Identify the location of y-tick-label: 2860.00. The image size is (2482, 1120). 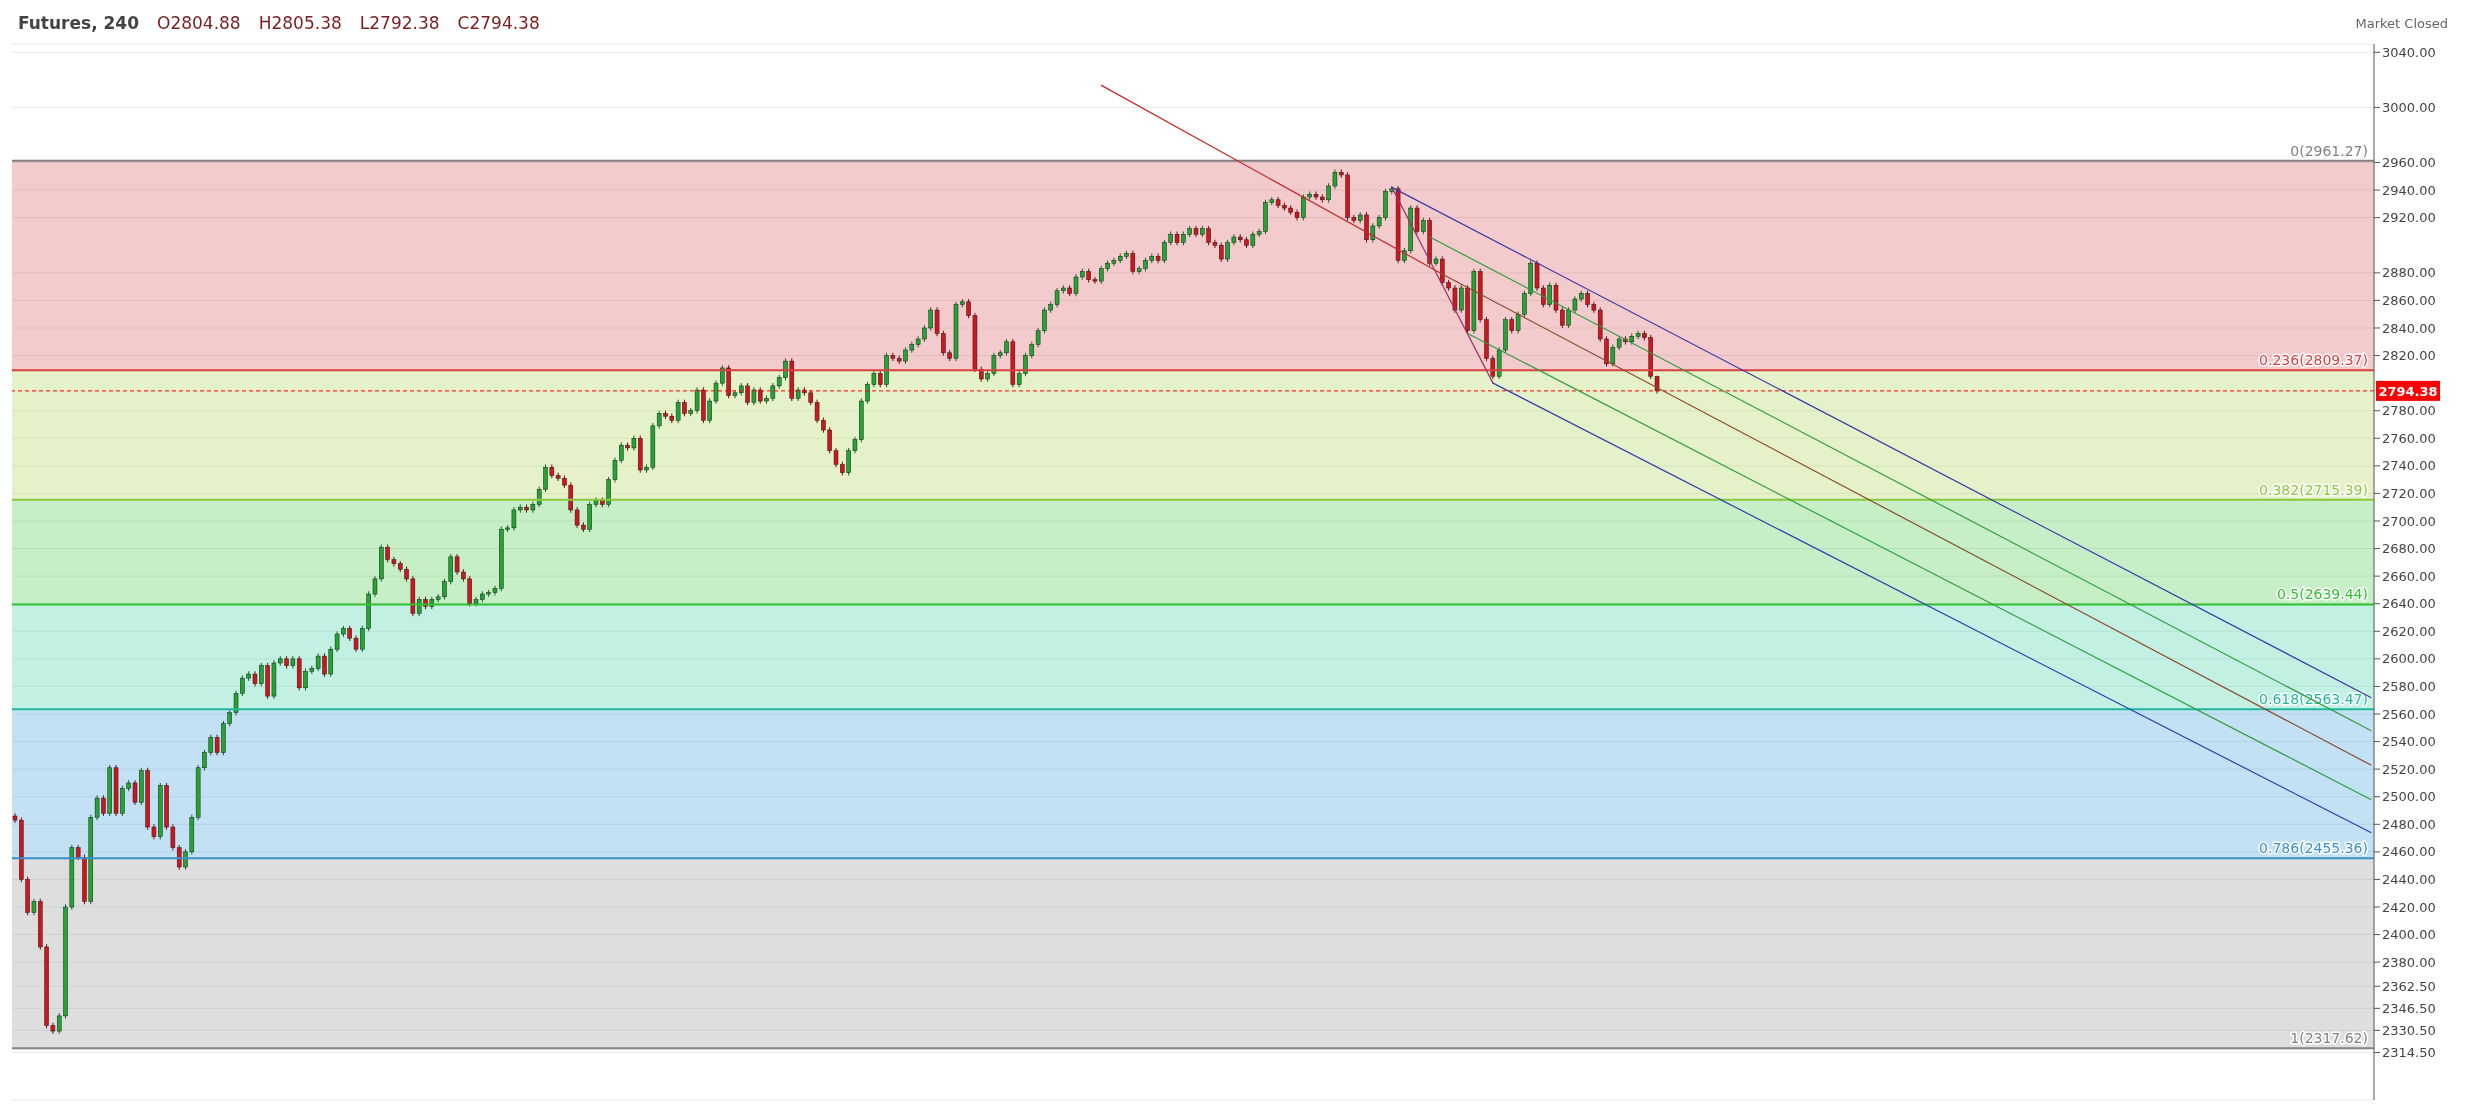
(2409, 301).